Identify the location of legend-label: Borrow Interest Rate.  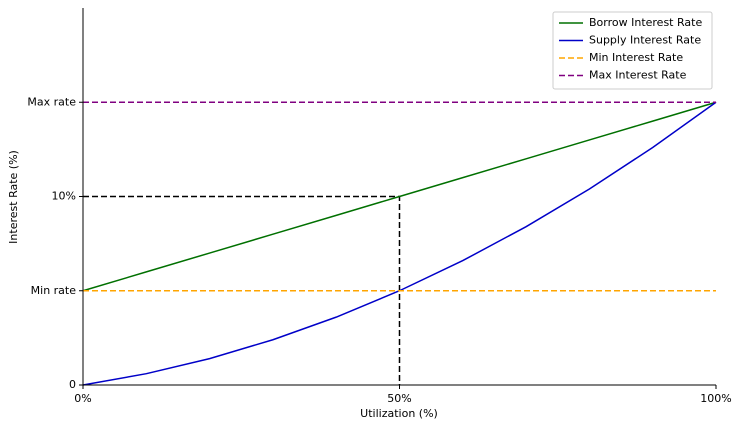
(645, 22).